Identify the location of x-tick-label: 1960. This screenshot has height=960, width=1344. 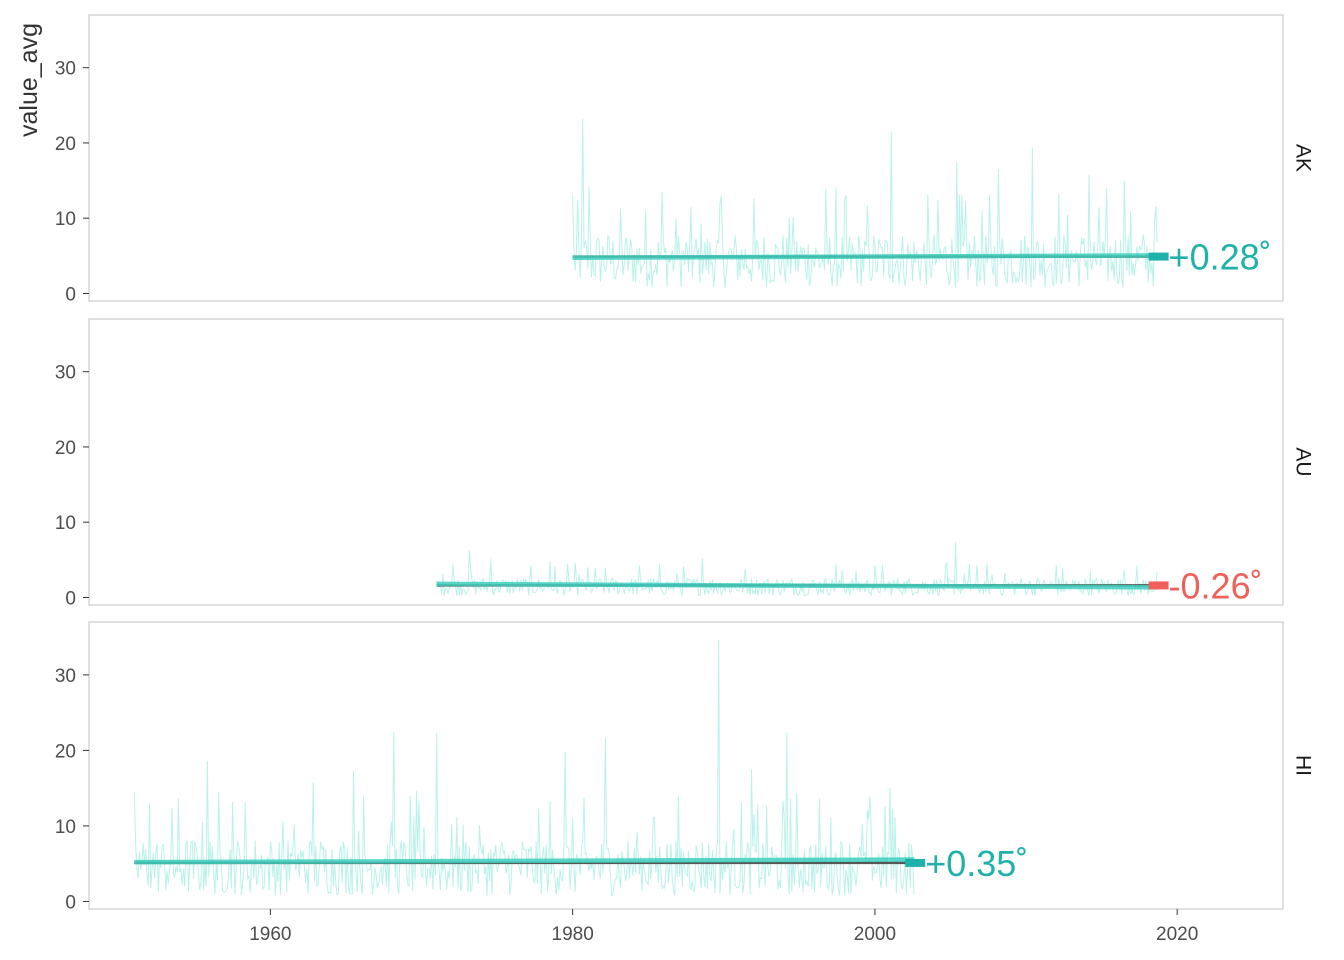
(270, 934).